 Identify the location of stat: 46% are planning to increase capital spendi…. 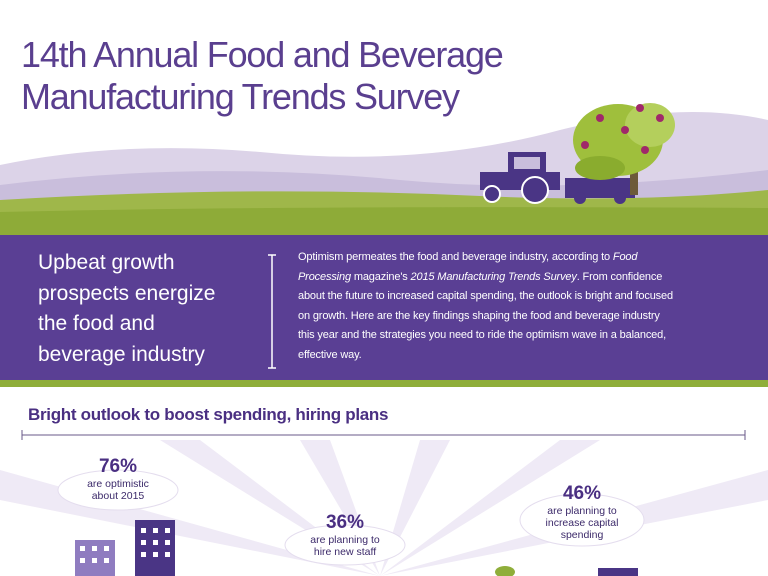
(582, 512).